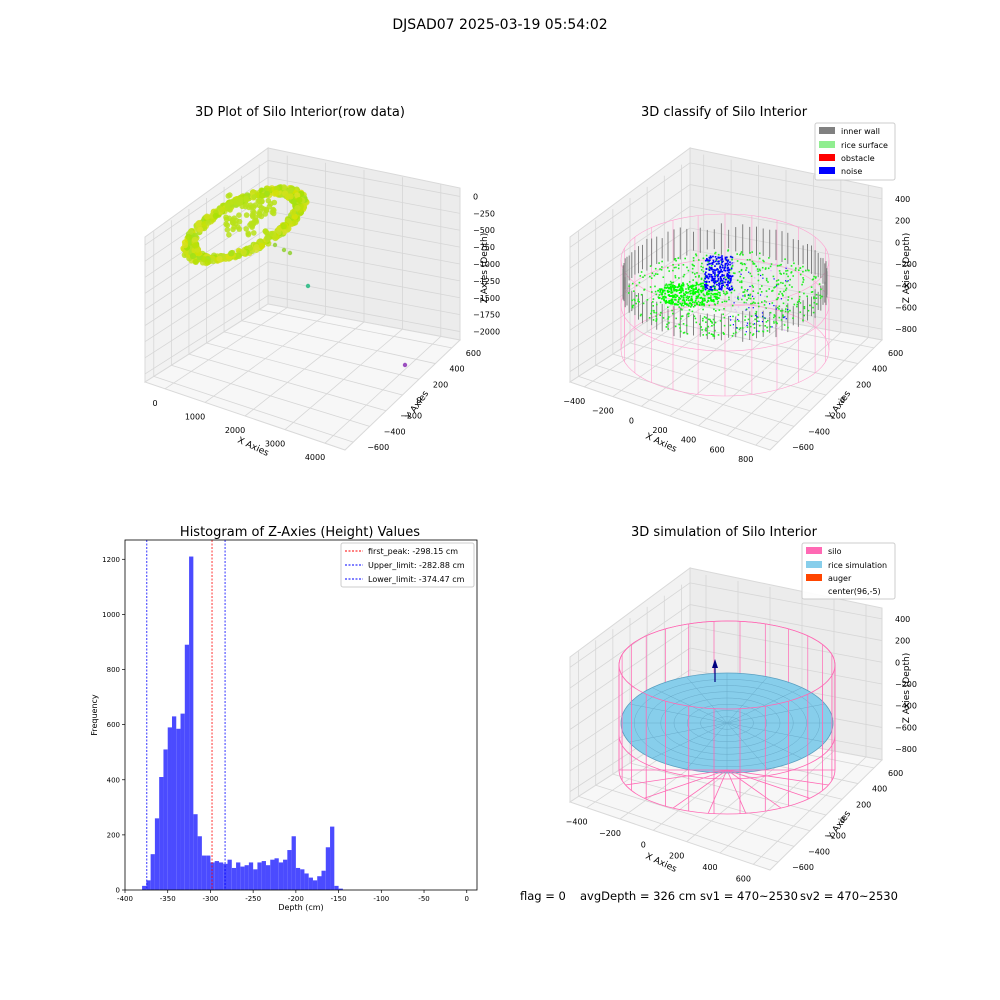  What do you see at coordinates (113, 725) in the screenshot?
I see `y-tick-labels: 0 200 400 600 800 1000 1200` at bounding box center [113, 725].